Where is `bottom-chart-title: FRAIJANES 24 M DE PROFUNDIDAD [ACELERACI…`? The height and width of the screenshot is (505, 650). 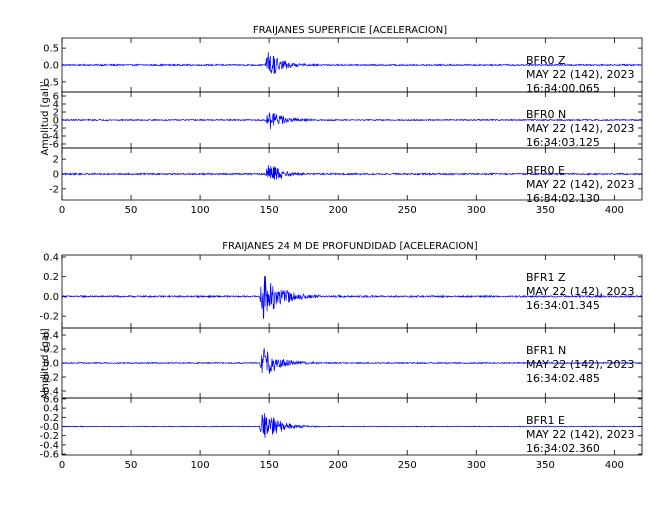 bottom-chart-title: FRAIJANES 24 M DE PROFUNDIDAD [ACELERACI… is located at coordinates (349, 246).